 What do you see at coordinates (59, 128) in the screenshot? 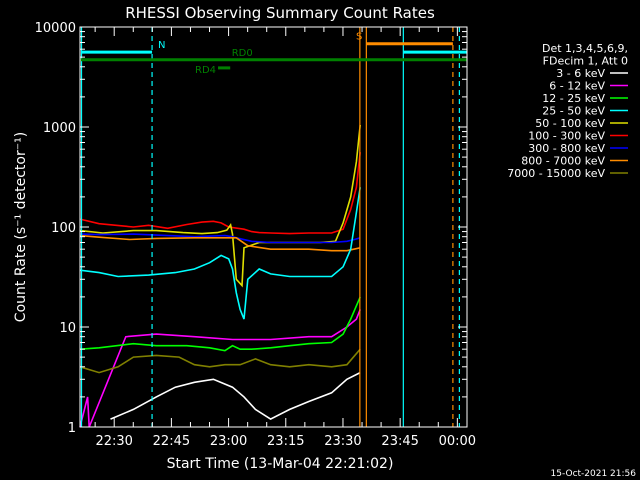
I see `y-tick-label-4: 1000` at bounding box center [59, 128].